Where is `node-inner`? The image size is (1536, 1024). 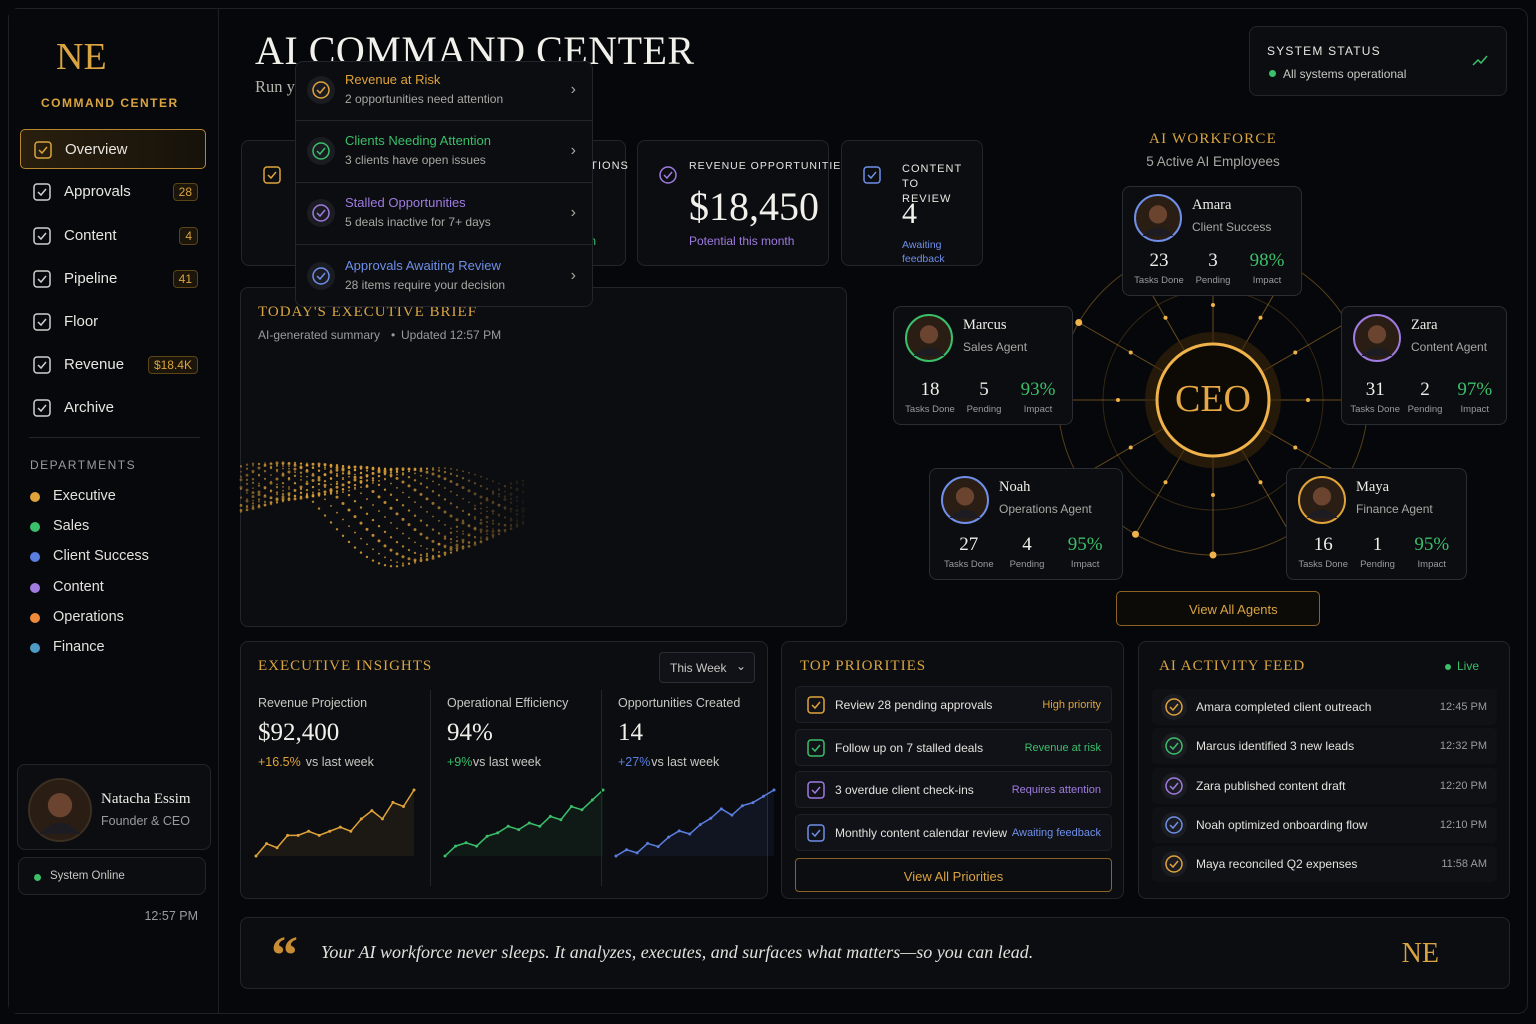
node-inner is located at coordinates (1165, 317).